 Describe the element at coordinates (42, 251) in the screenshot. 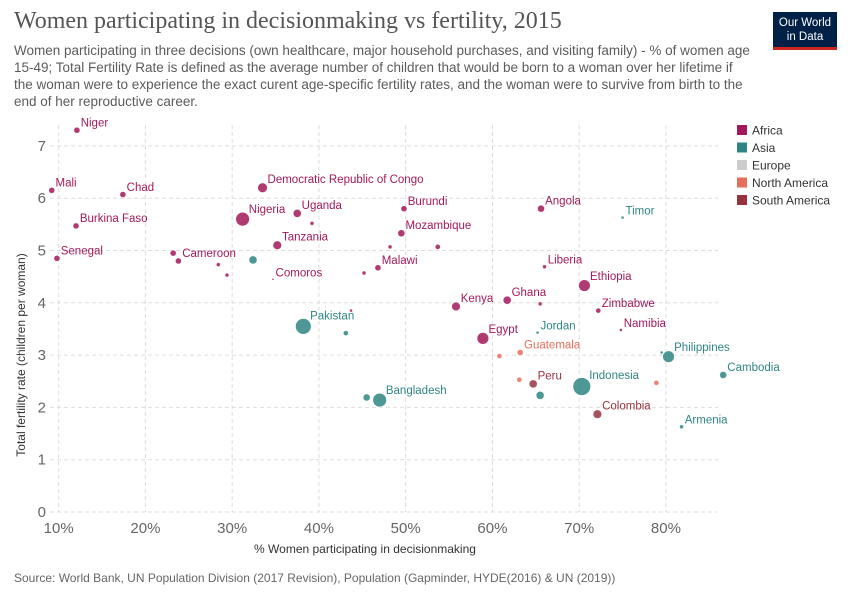

I see `y-tick-label: 5` at that location.